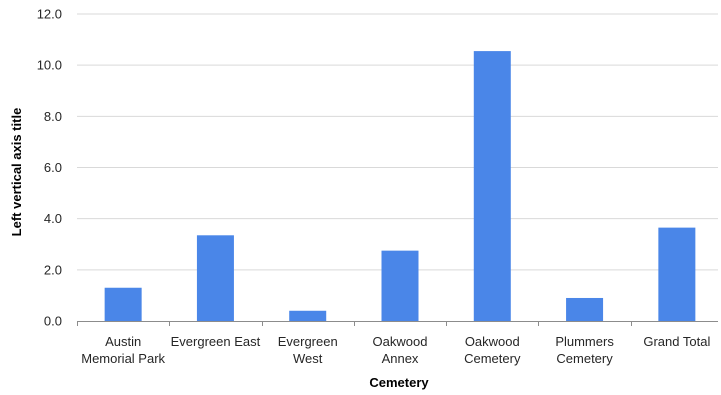 The image size is (721, 395). I want to click on x-tick-label: Grand Total, so click(676, 341).